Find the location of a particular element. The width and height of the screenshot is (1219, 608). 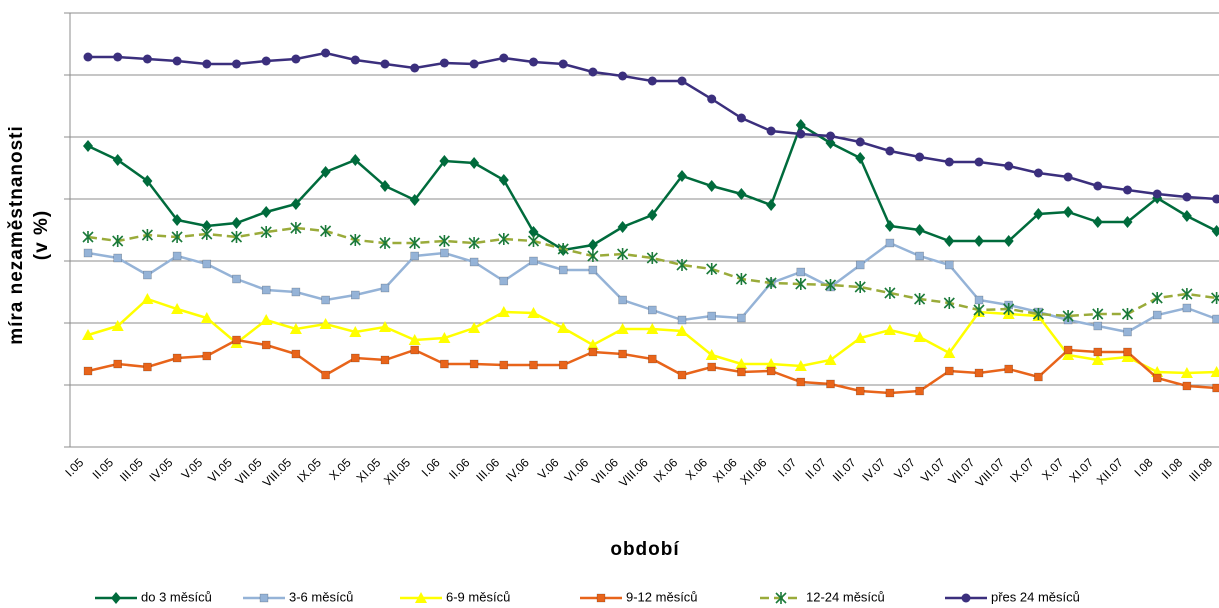

x-tick-label: V.06 is located at coordinates (548, 468).